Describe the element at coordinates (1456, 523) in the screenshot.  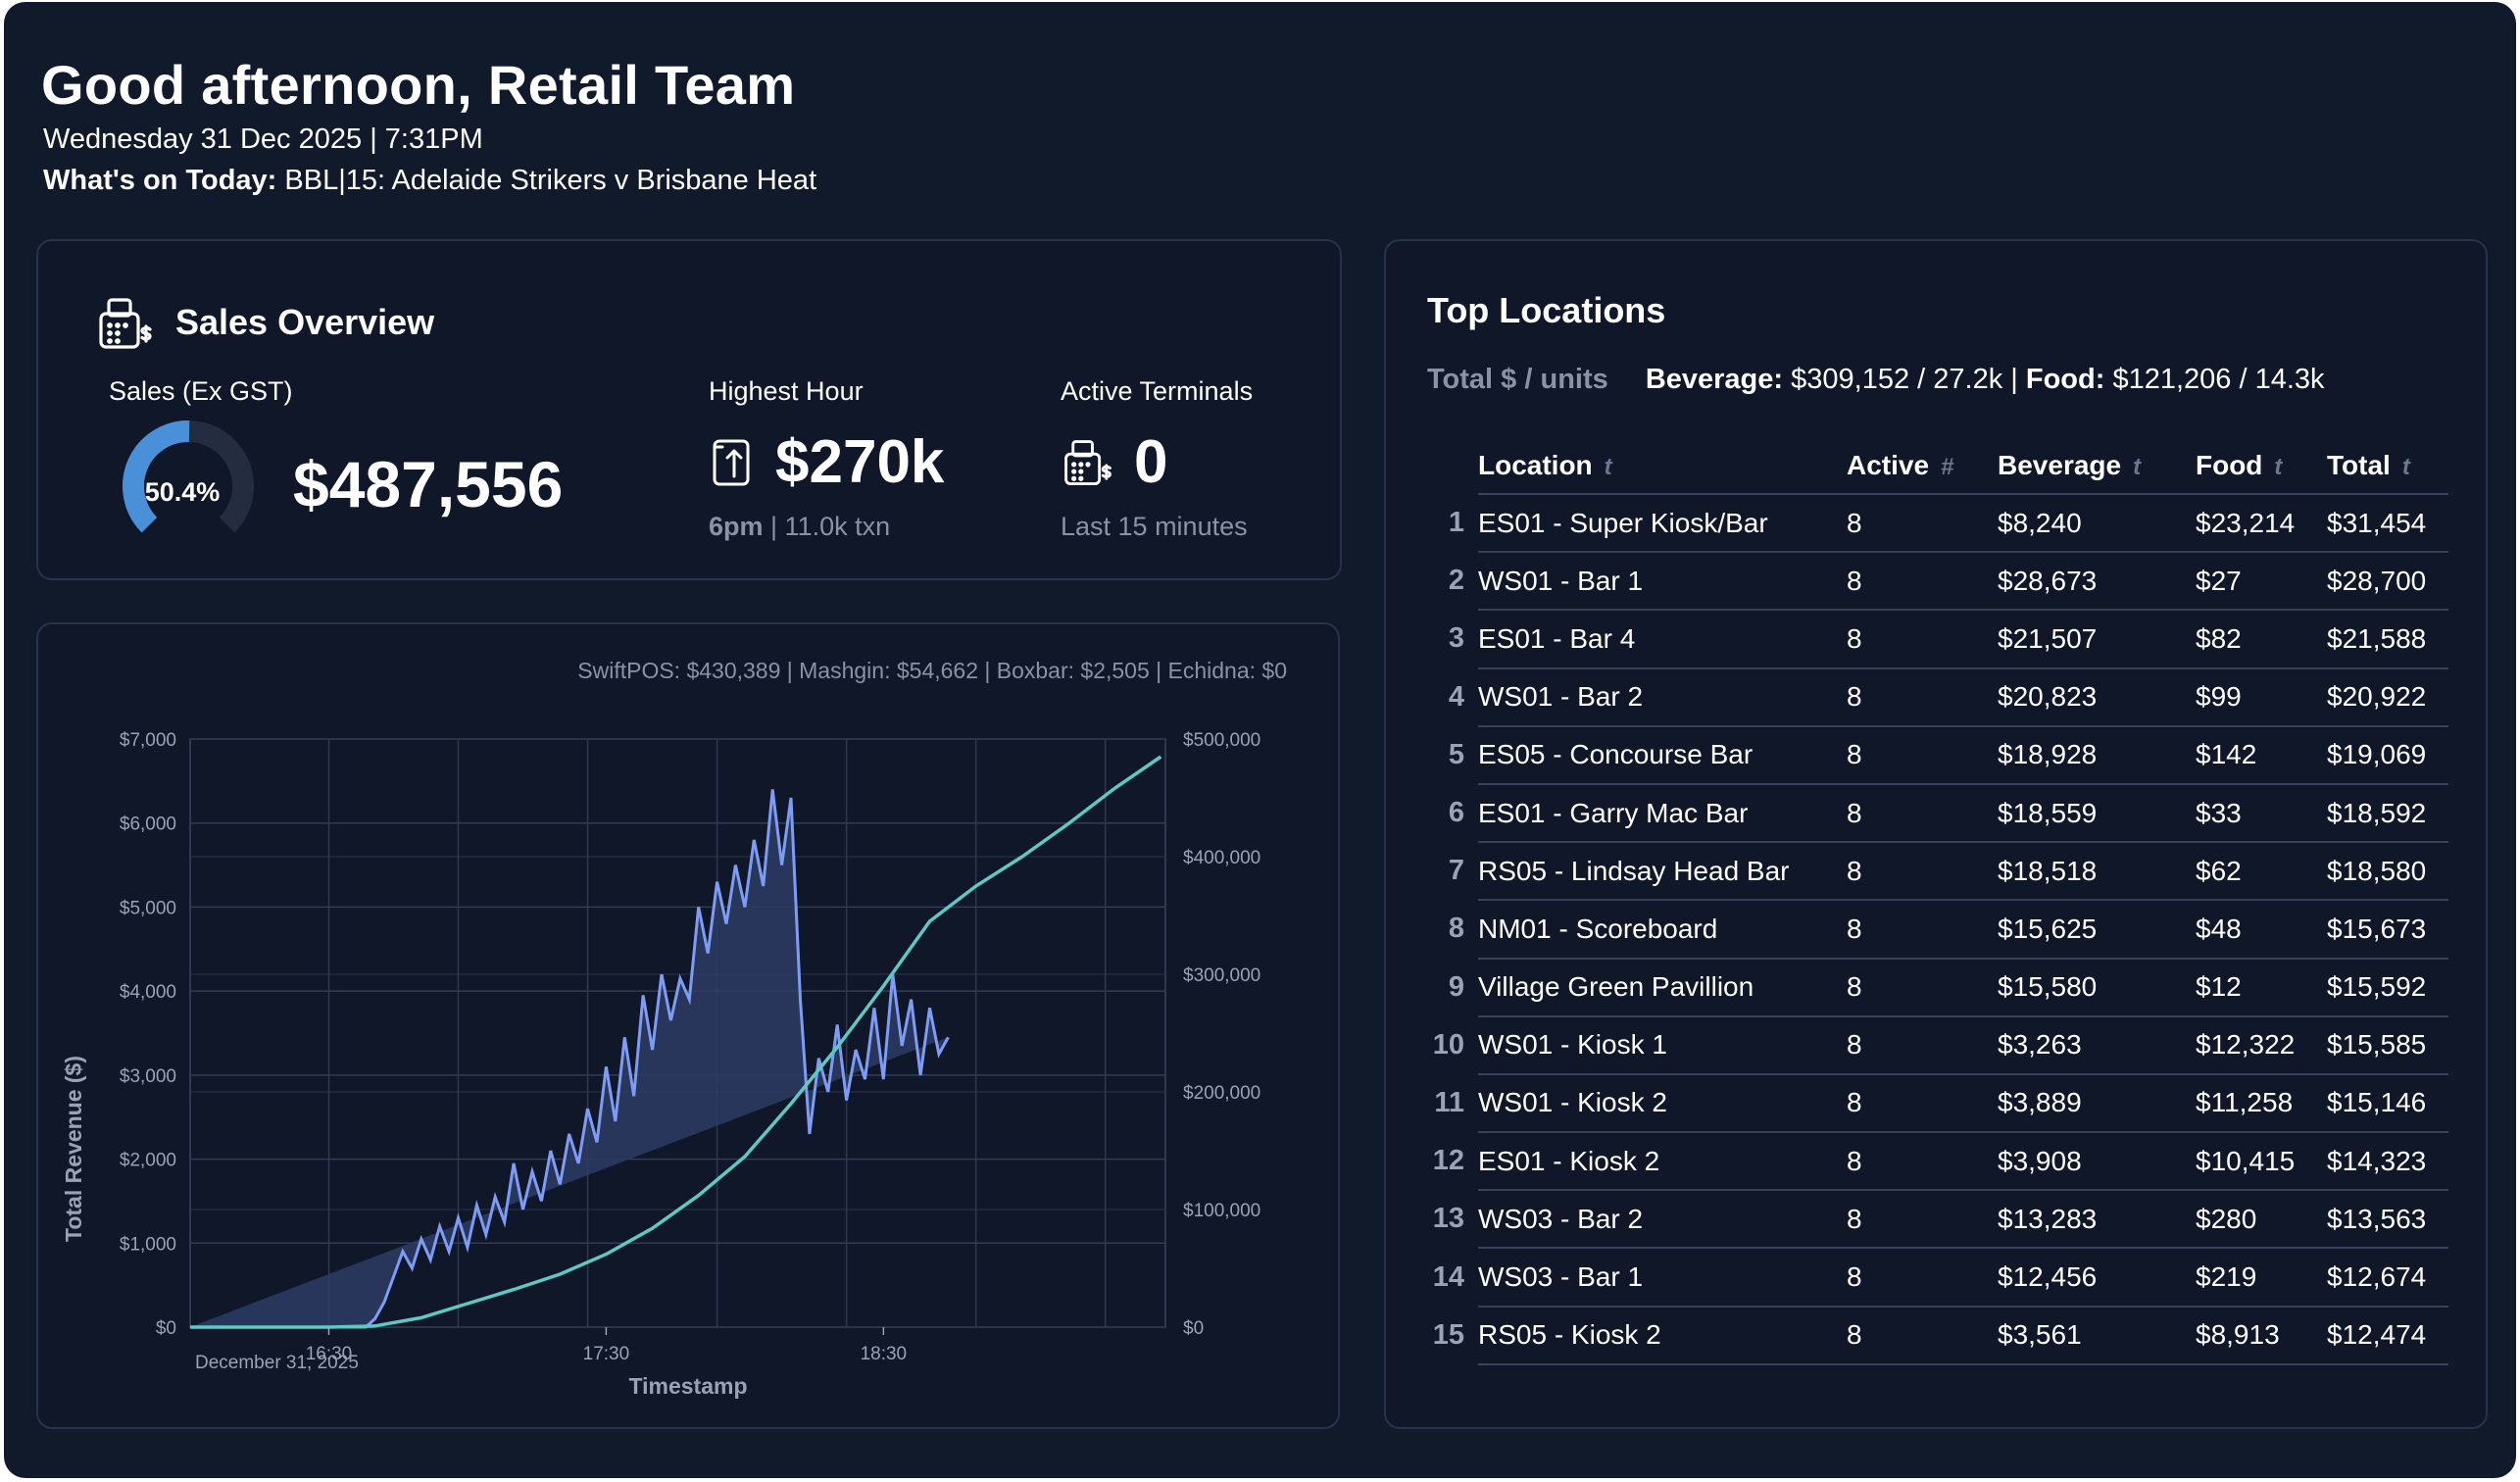
I see `row-rank: 1` at that location.